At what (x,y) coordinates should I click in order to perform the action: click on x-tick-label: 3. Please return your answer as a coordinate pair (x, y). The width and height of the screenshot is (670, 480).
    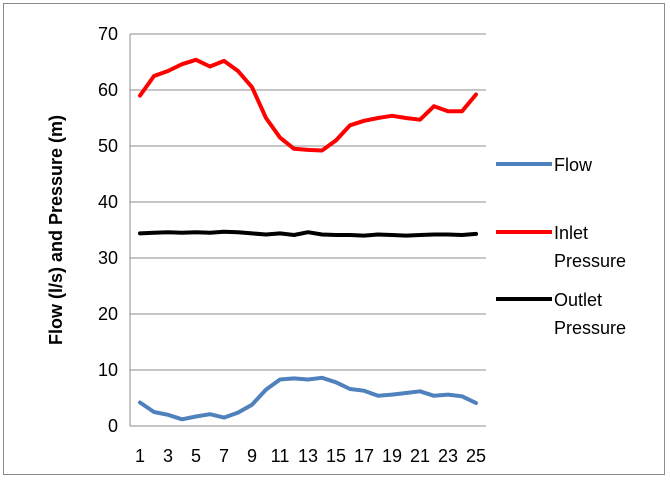
    Looking at the image, I should click on (168, 456).